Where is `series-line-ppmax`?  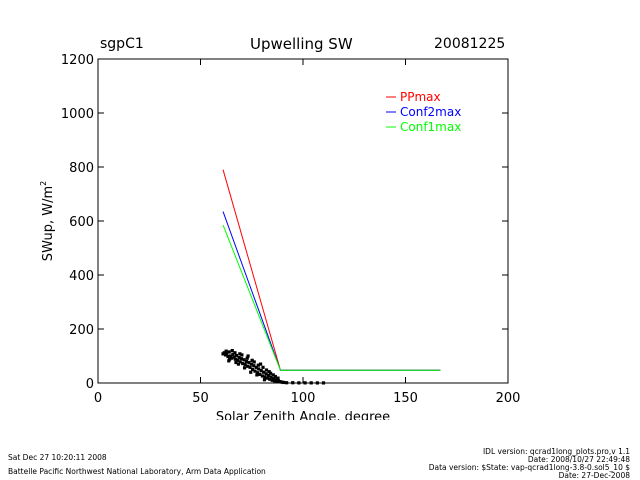
series-line-ppmax is located at coordinates (331, 270).